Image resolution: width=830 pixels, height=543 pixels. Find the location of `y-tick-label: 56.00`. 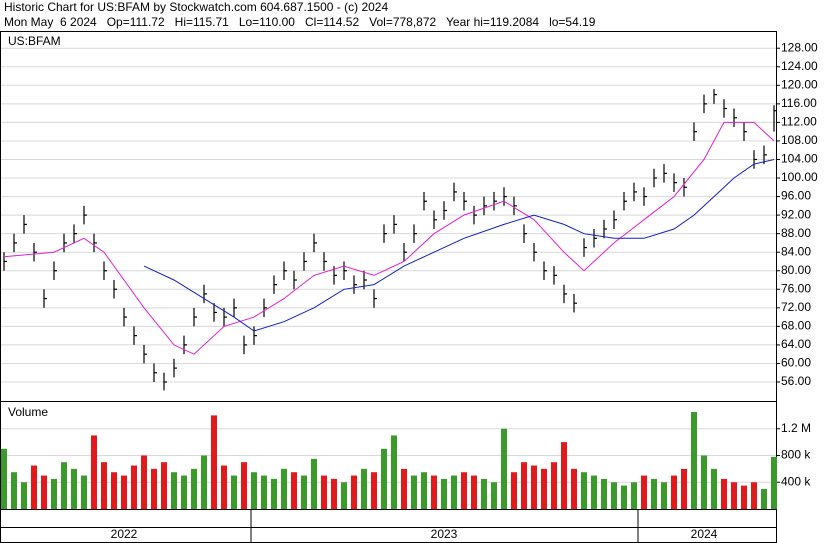

y-tick-label: 56.00 is located at coordinates (796, 381).